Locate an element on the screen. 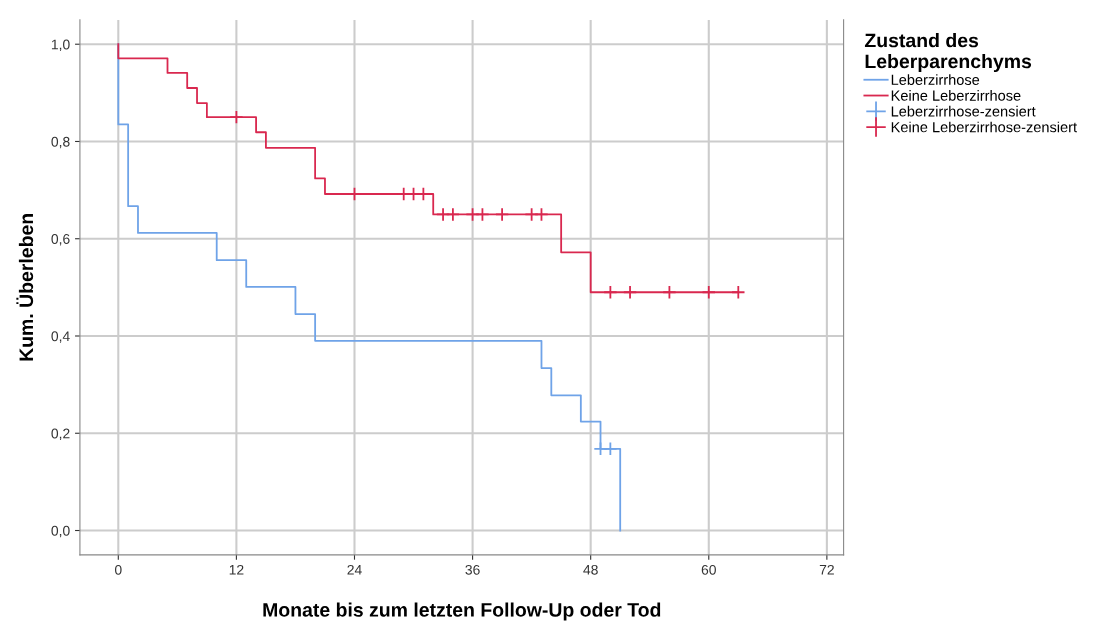 Image resolution: width=1110 pixels, height=622 pixels. legend-label: Keine Leberzirrhose is located at coordinates (956, 95).